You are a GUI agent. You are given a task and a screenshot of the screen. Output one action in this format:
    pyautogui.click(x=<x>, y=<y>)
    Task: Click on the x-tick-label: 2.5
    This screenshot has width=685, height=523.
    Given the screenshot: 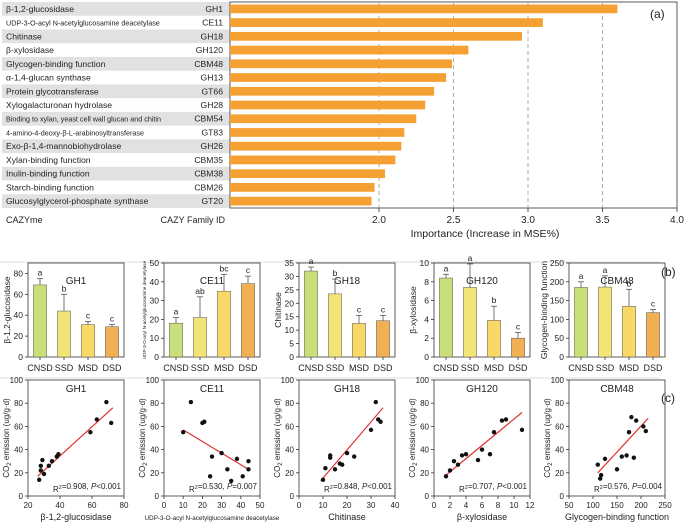 What is the action you would take?
    pyautogui.click(x=454, y=220)
    